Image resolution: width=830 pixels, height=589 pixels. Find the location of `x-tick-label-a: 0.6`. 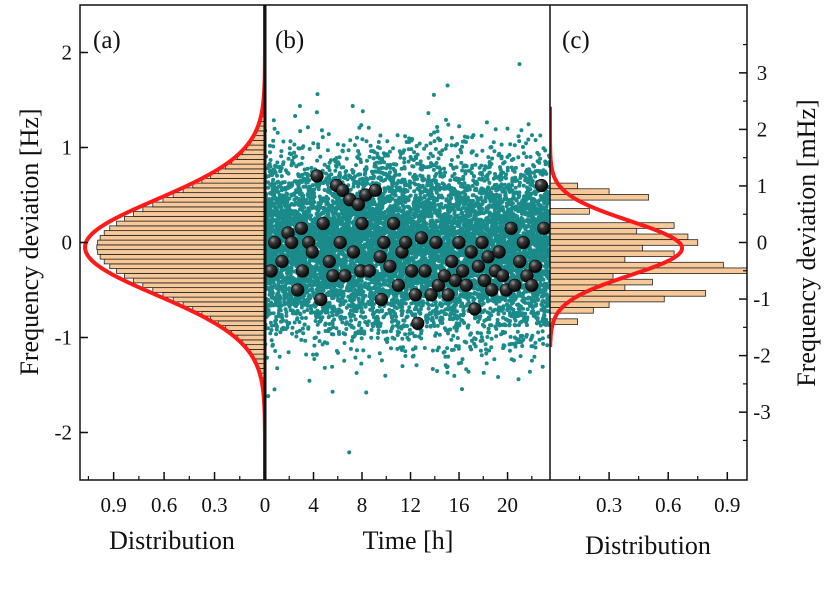

x-tick-label-a: 0.6 is located at coordinates (164, 505).